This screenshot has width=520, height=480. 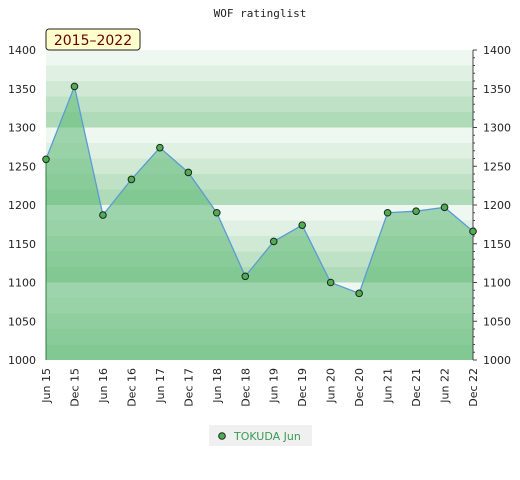 What do you see at coordinates (245, 387) in the screenshot?
I see `x-tick-label: Dec 18` at bounding box center [245, 387].